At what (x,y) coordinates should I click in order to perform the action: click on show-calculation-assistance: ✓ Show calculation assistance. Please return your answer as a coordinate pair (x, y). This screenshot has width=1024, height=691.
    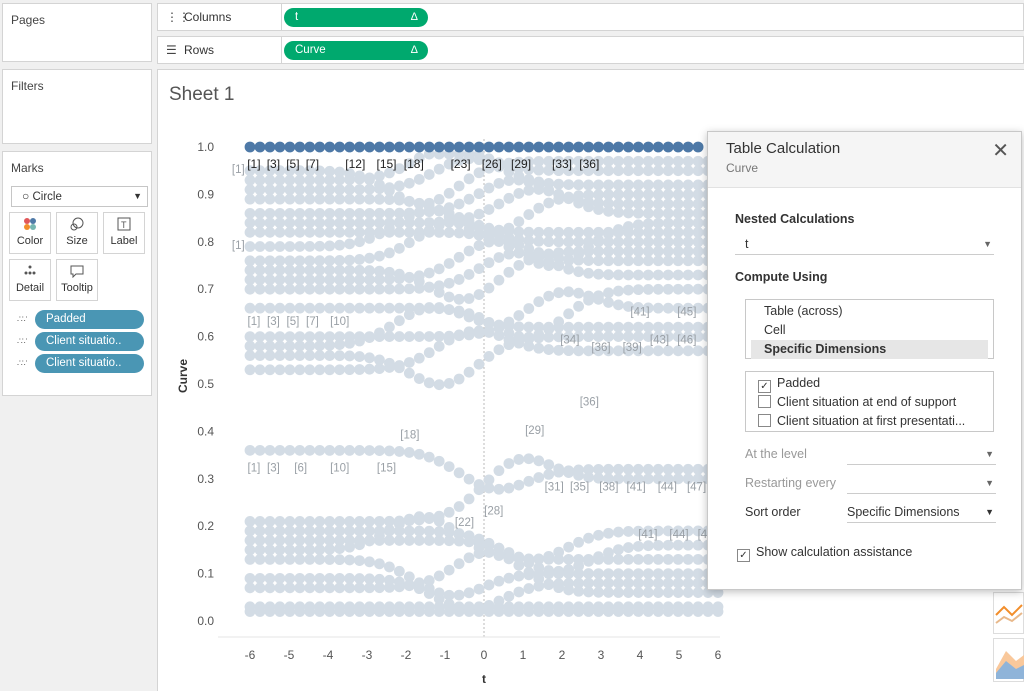
    Looking at the image, I should click on (824, 553).